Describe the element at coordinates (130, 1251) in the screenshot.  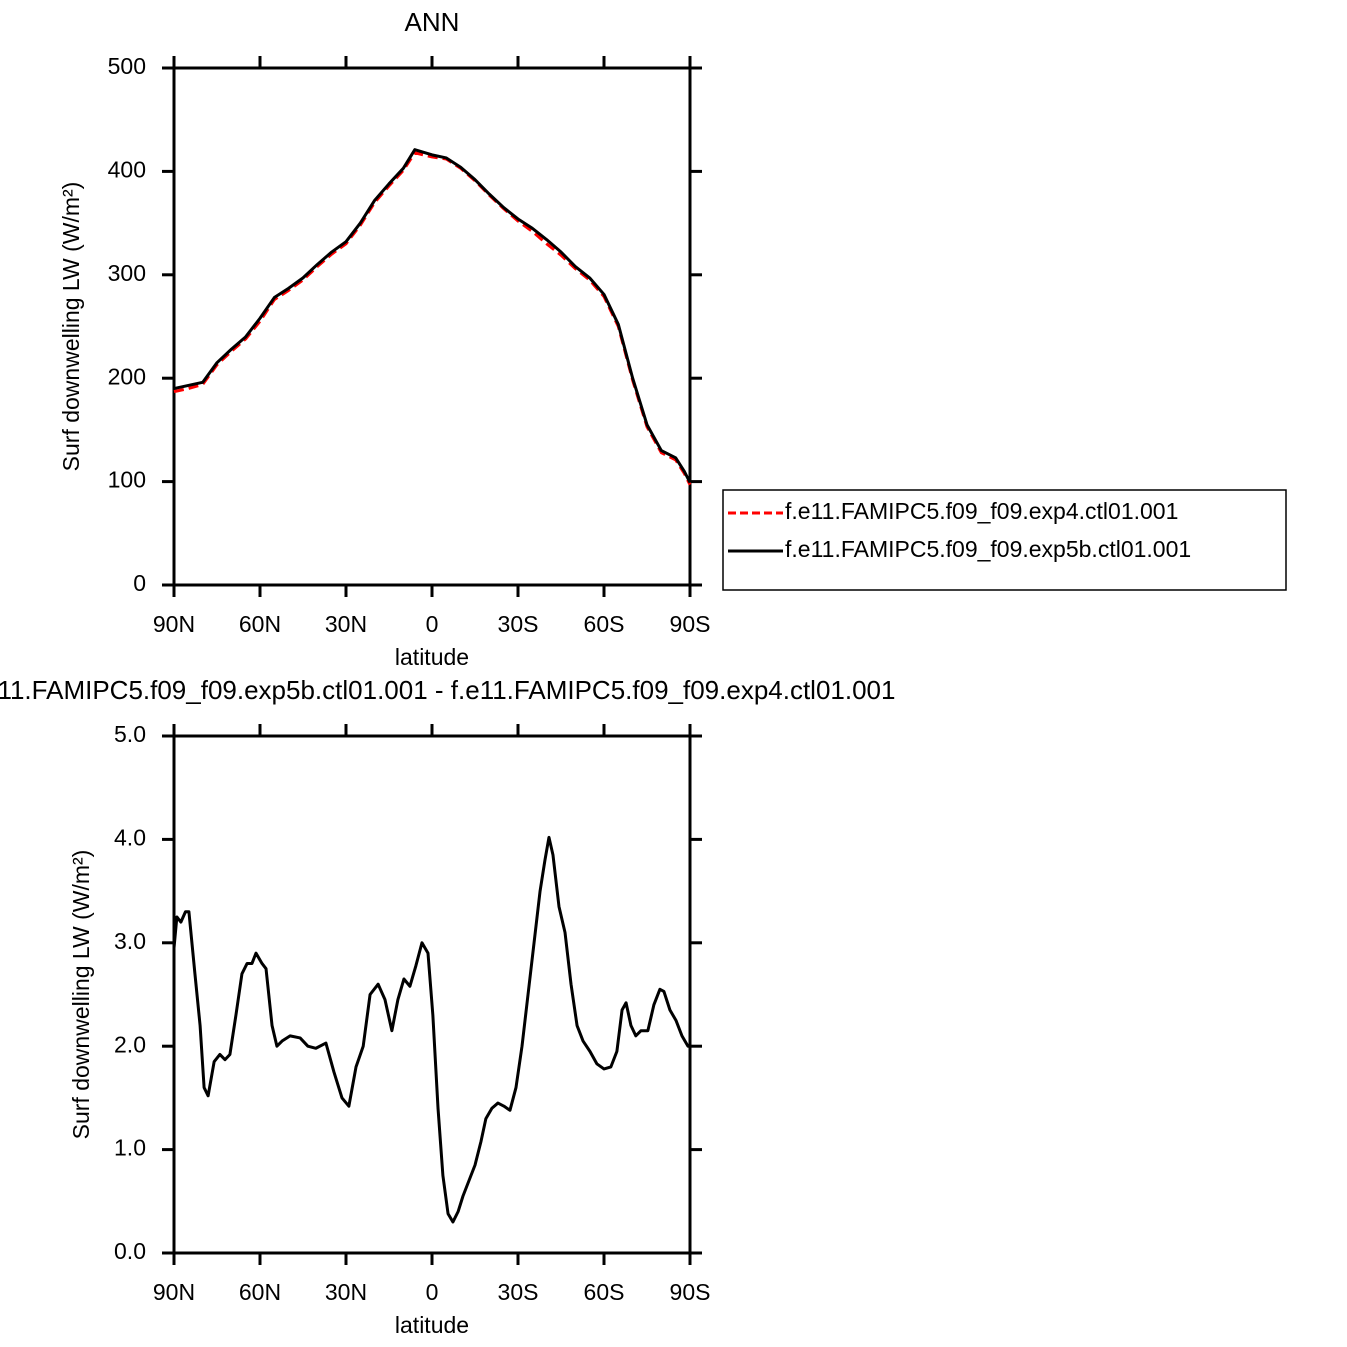
I see `y-tick-label: 0.0` at that location.